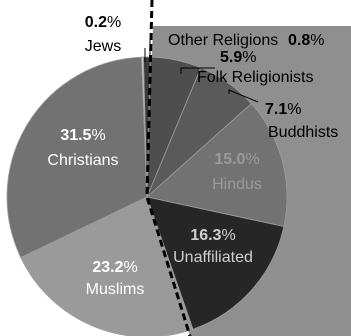 This screenshot has height=336, width=351. I want to click on pct-label-christians: 31.5%, so click(82, 135).